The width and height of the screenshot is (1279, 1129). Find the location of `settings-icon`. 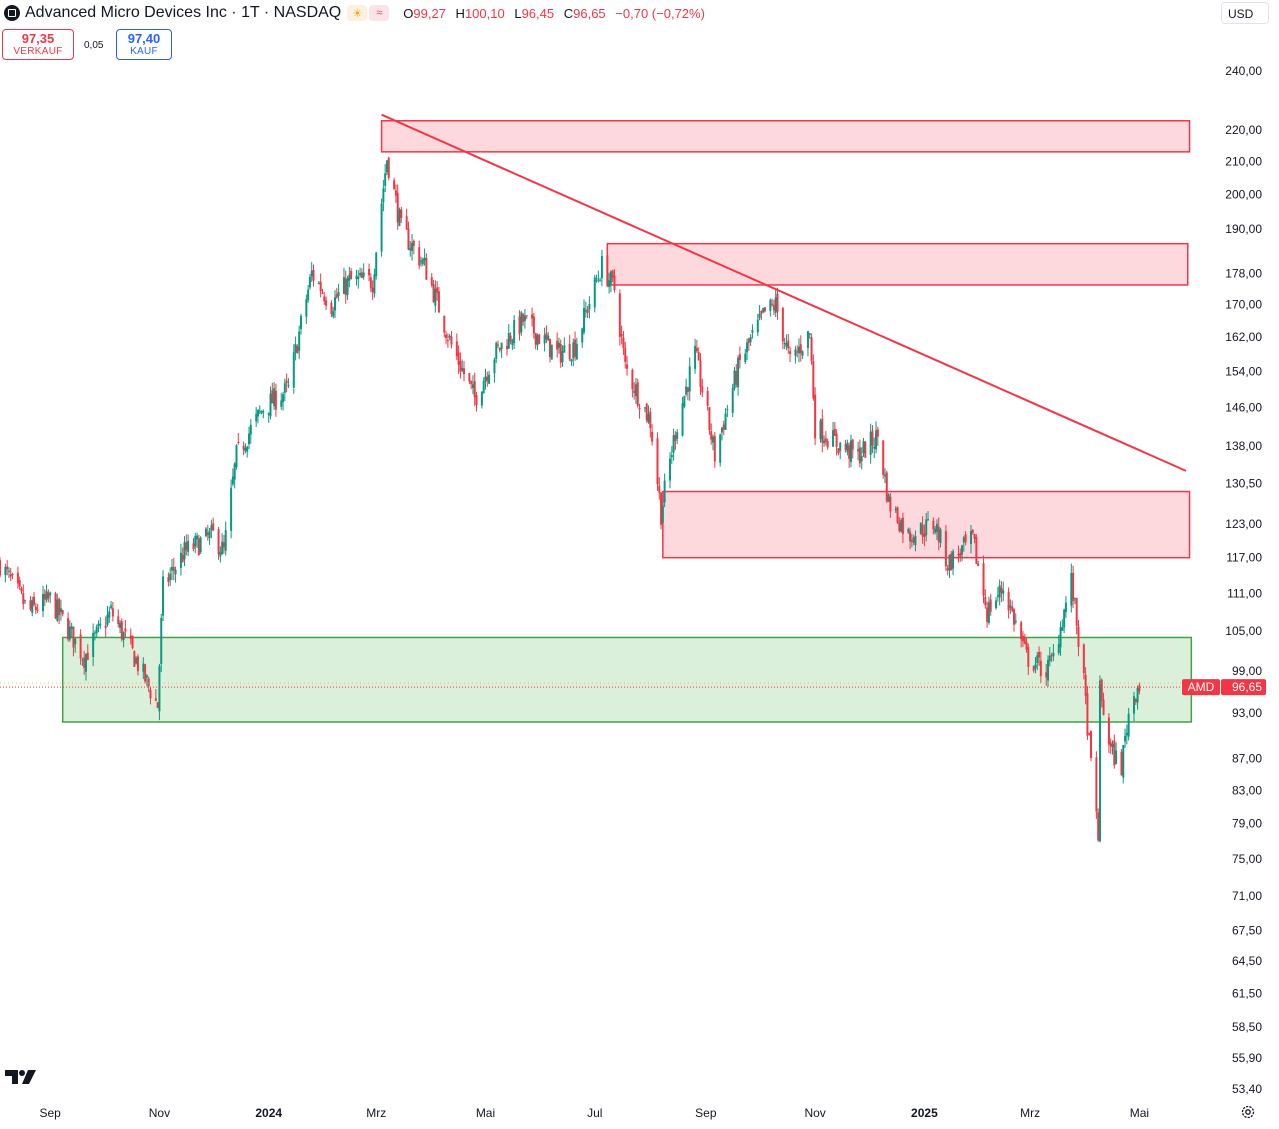

settings-icon is located at coordinates (1248, 1112).